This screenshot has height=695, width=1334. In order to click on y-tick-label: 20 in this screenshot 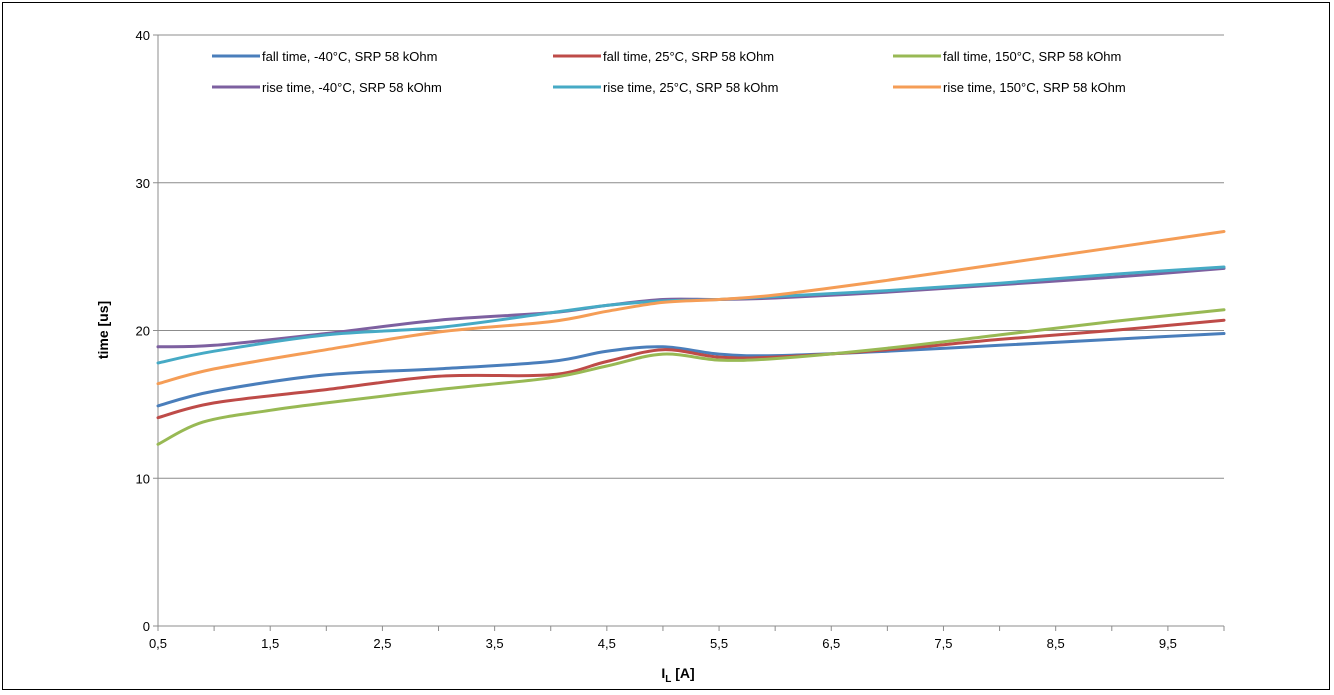, I will do `click(143, 331)`.